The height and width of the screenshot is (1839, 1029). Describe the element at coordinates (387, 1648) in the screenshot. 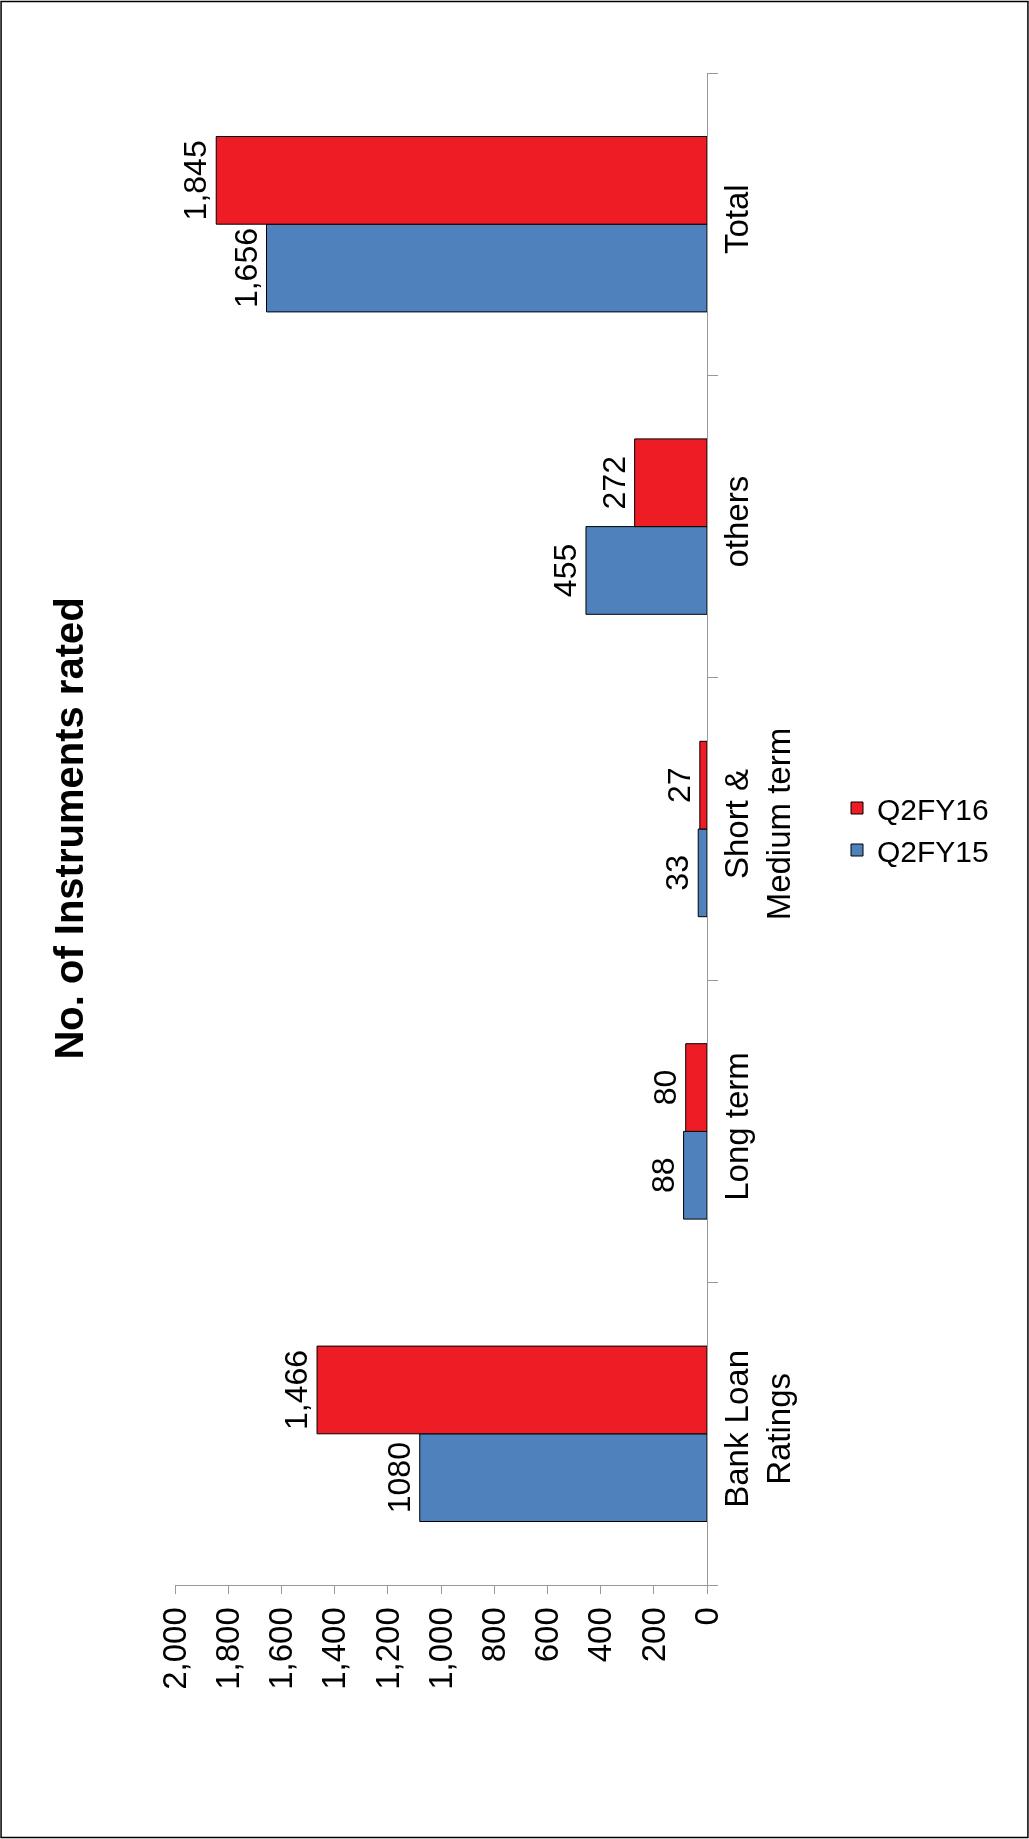

I see `x-tick-label: 1,200` at that location.